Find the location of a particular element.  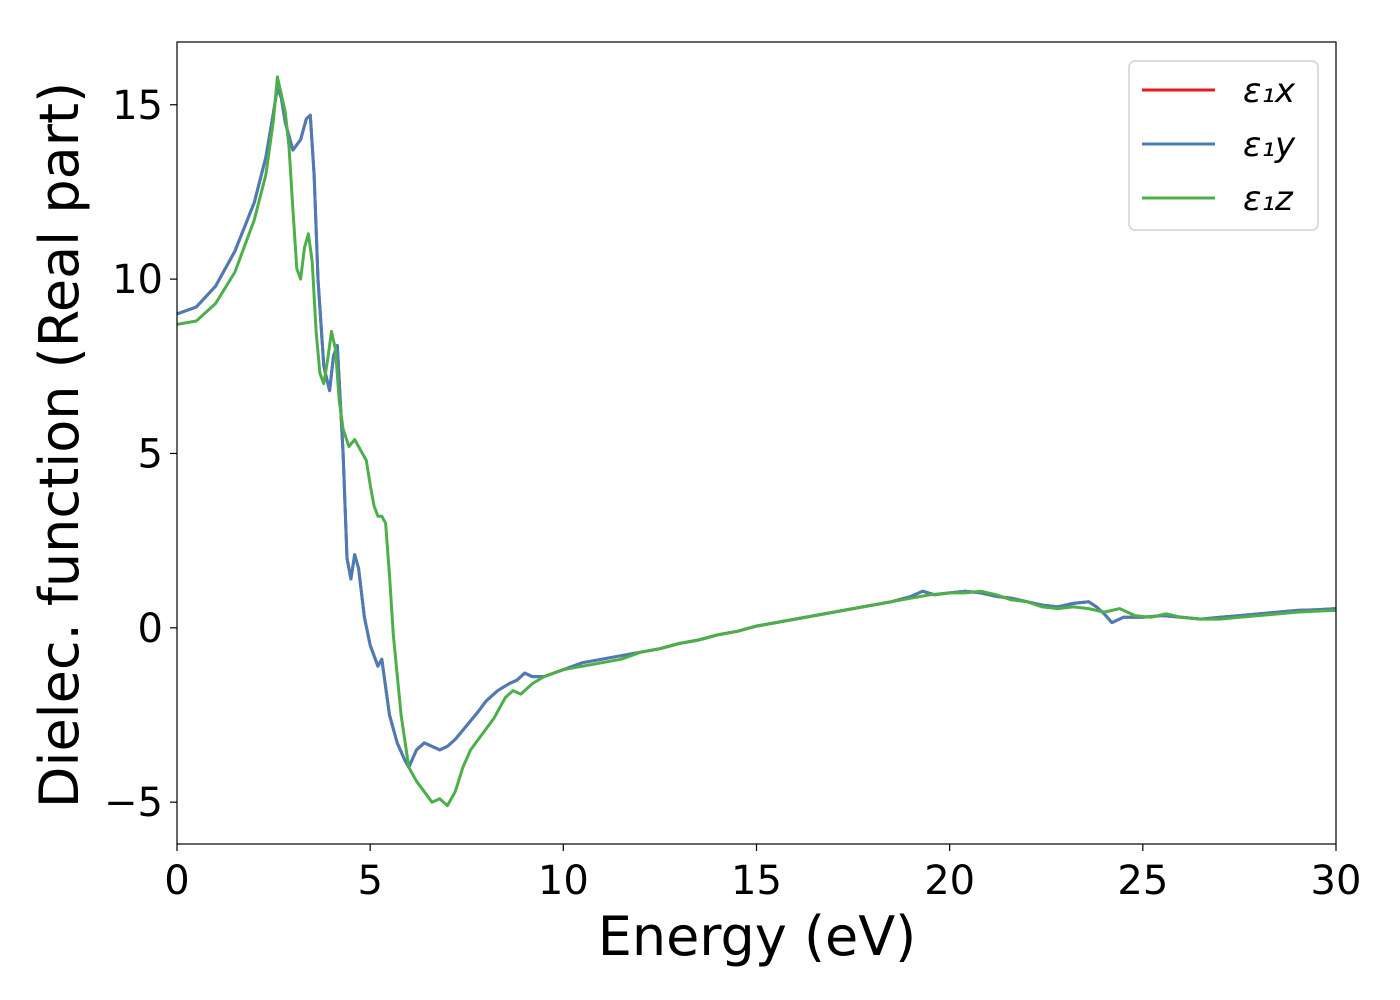

x-axis-ticks: 0 5 10 15 20 25 30 is located at coordinates (762, 874).